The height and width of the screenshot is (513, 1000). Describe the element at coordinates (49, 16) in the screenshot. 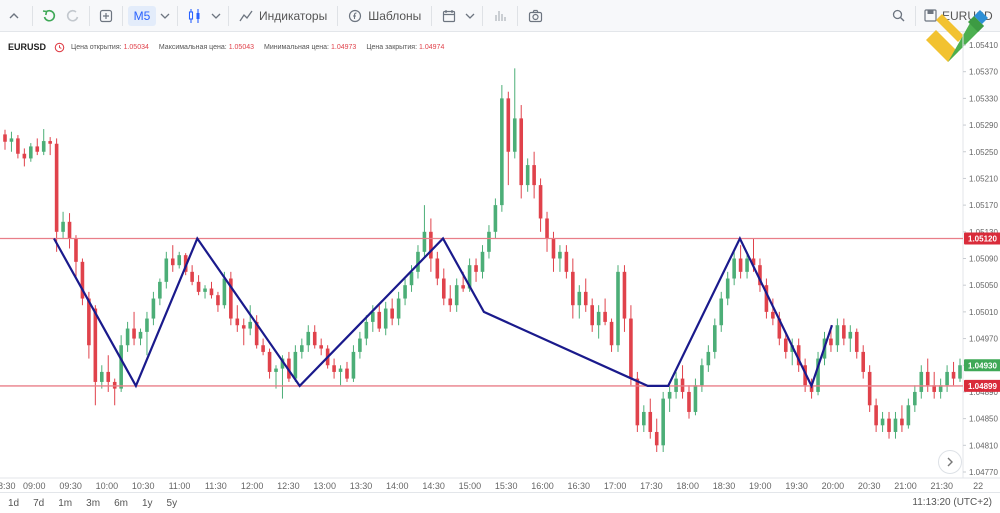

I see `undo-button` at that location.